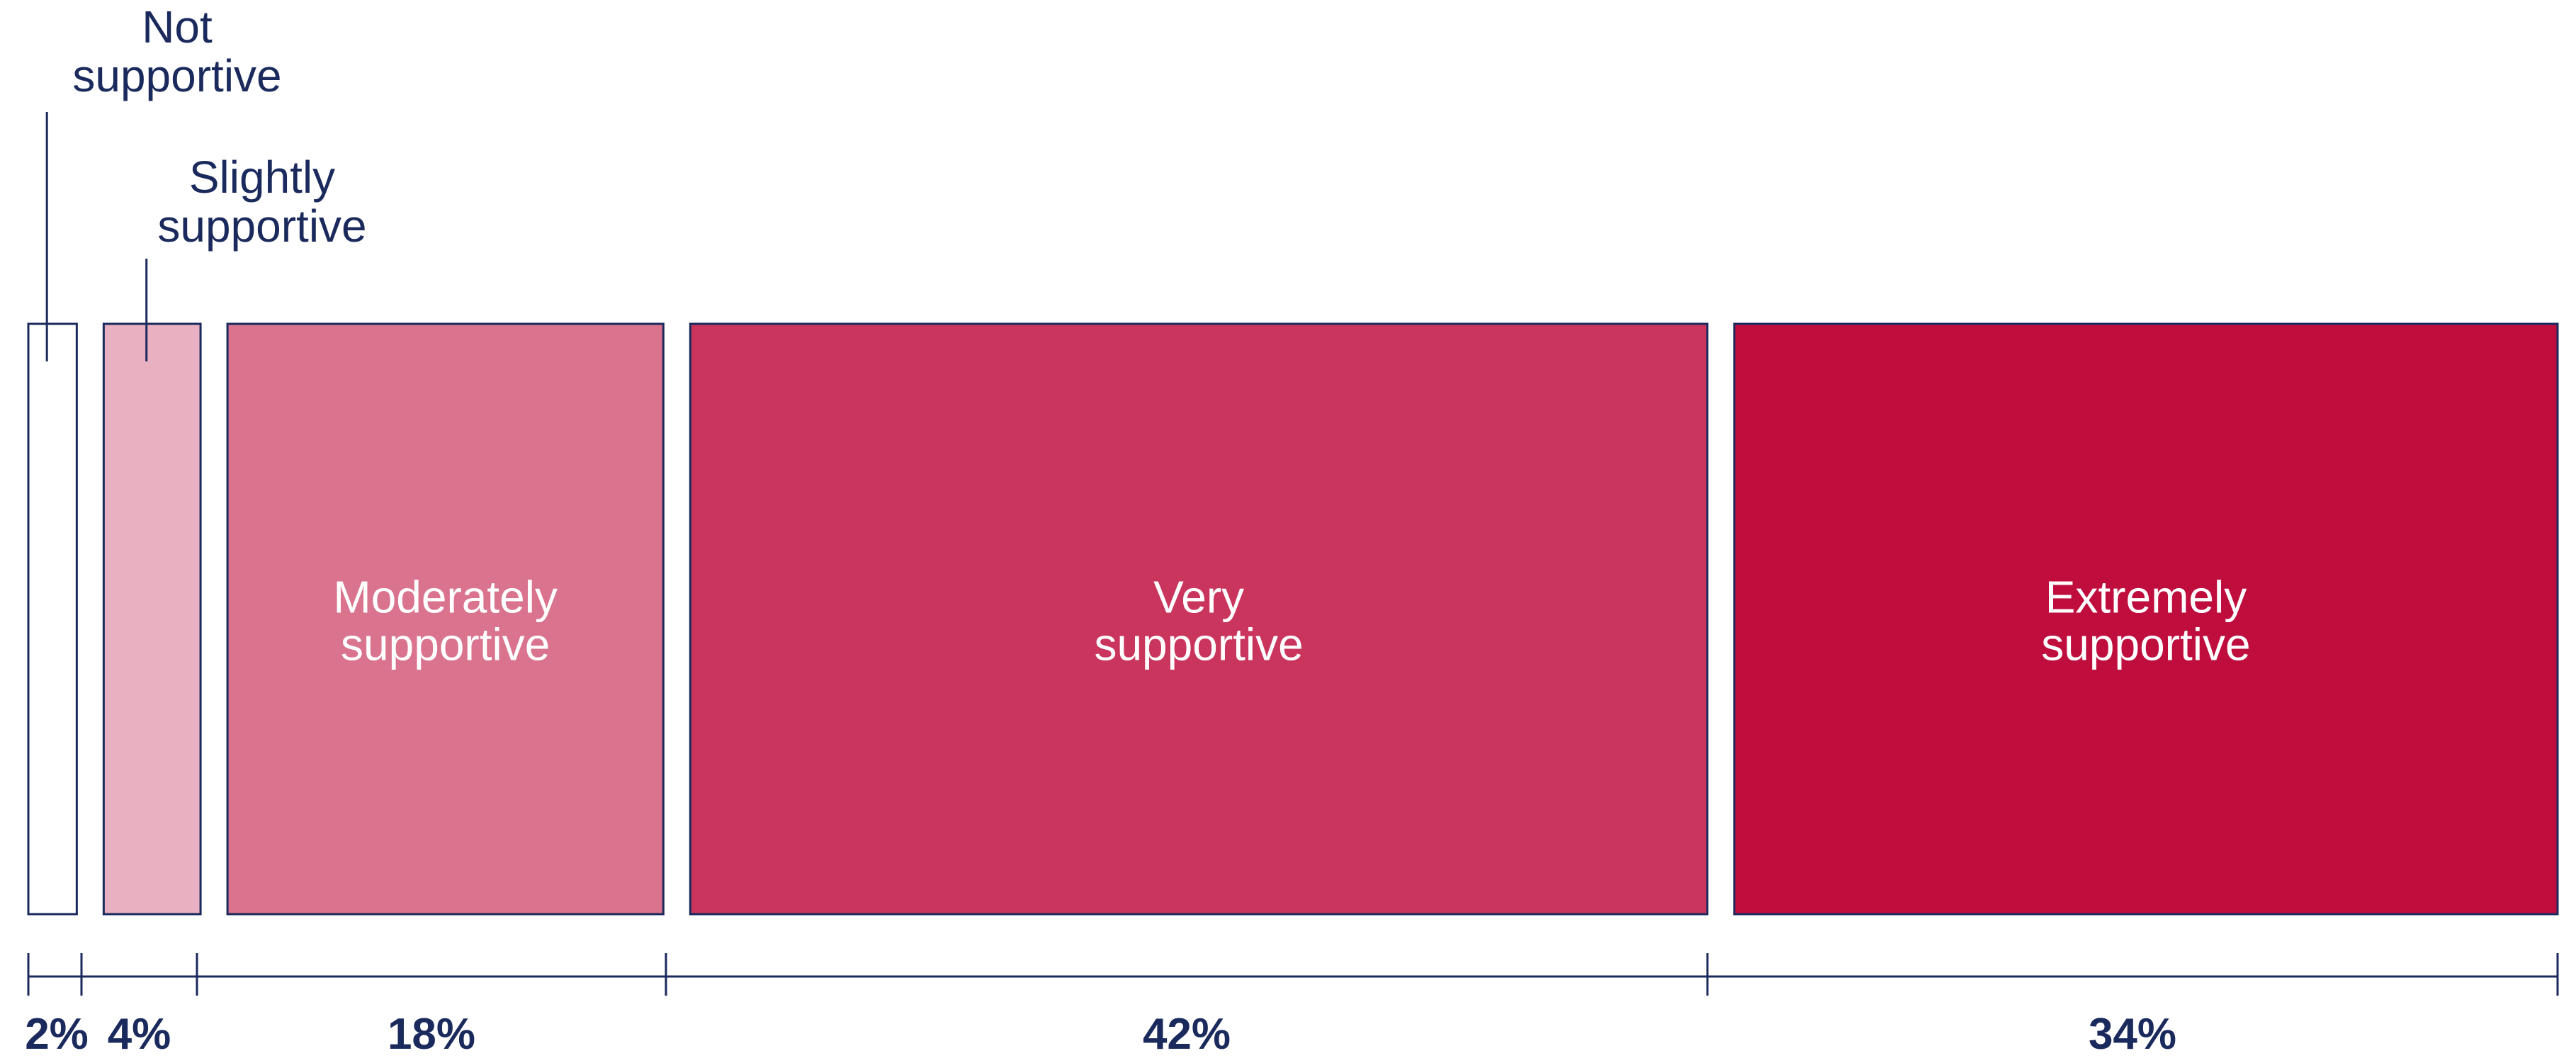 The width and height of the screenshot is (2576, 1058). What do you see at coordinates (52, 619) in the screenshot?
I see `bar-not-supportive` at bounding box center [52, 619].